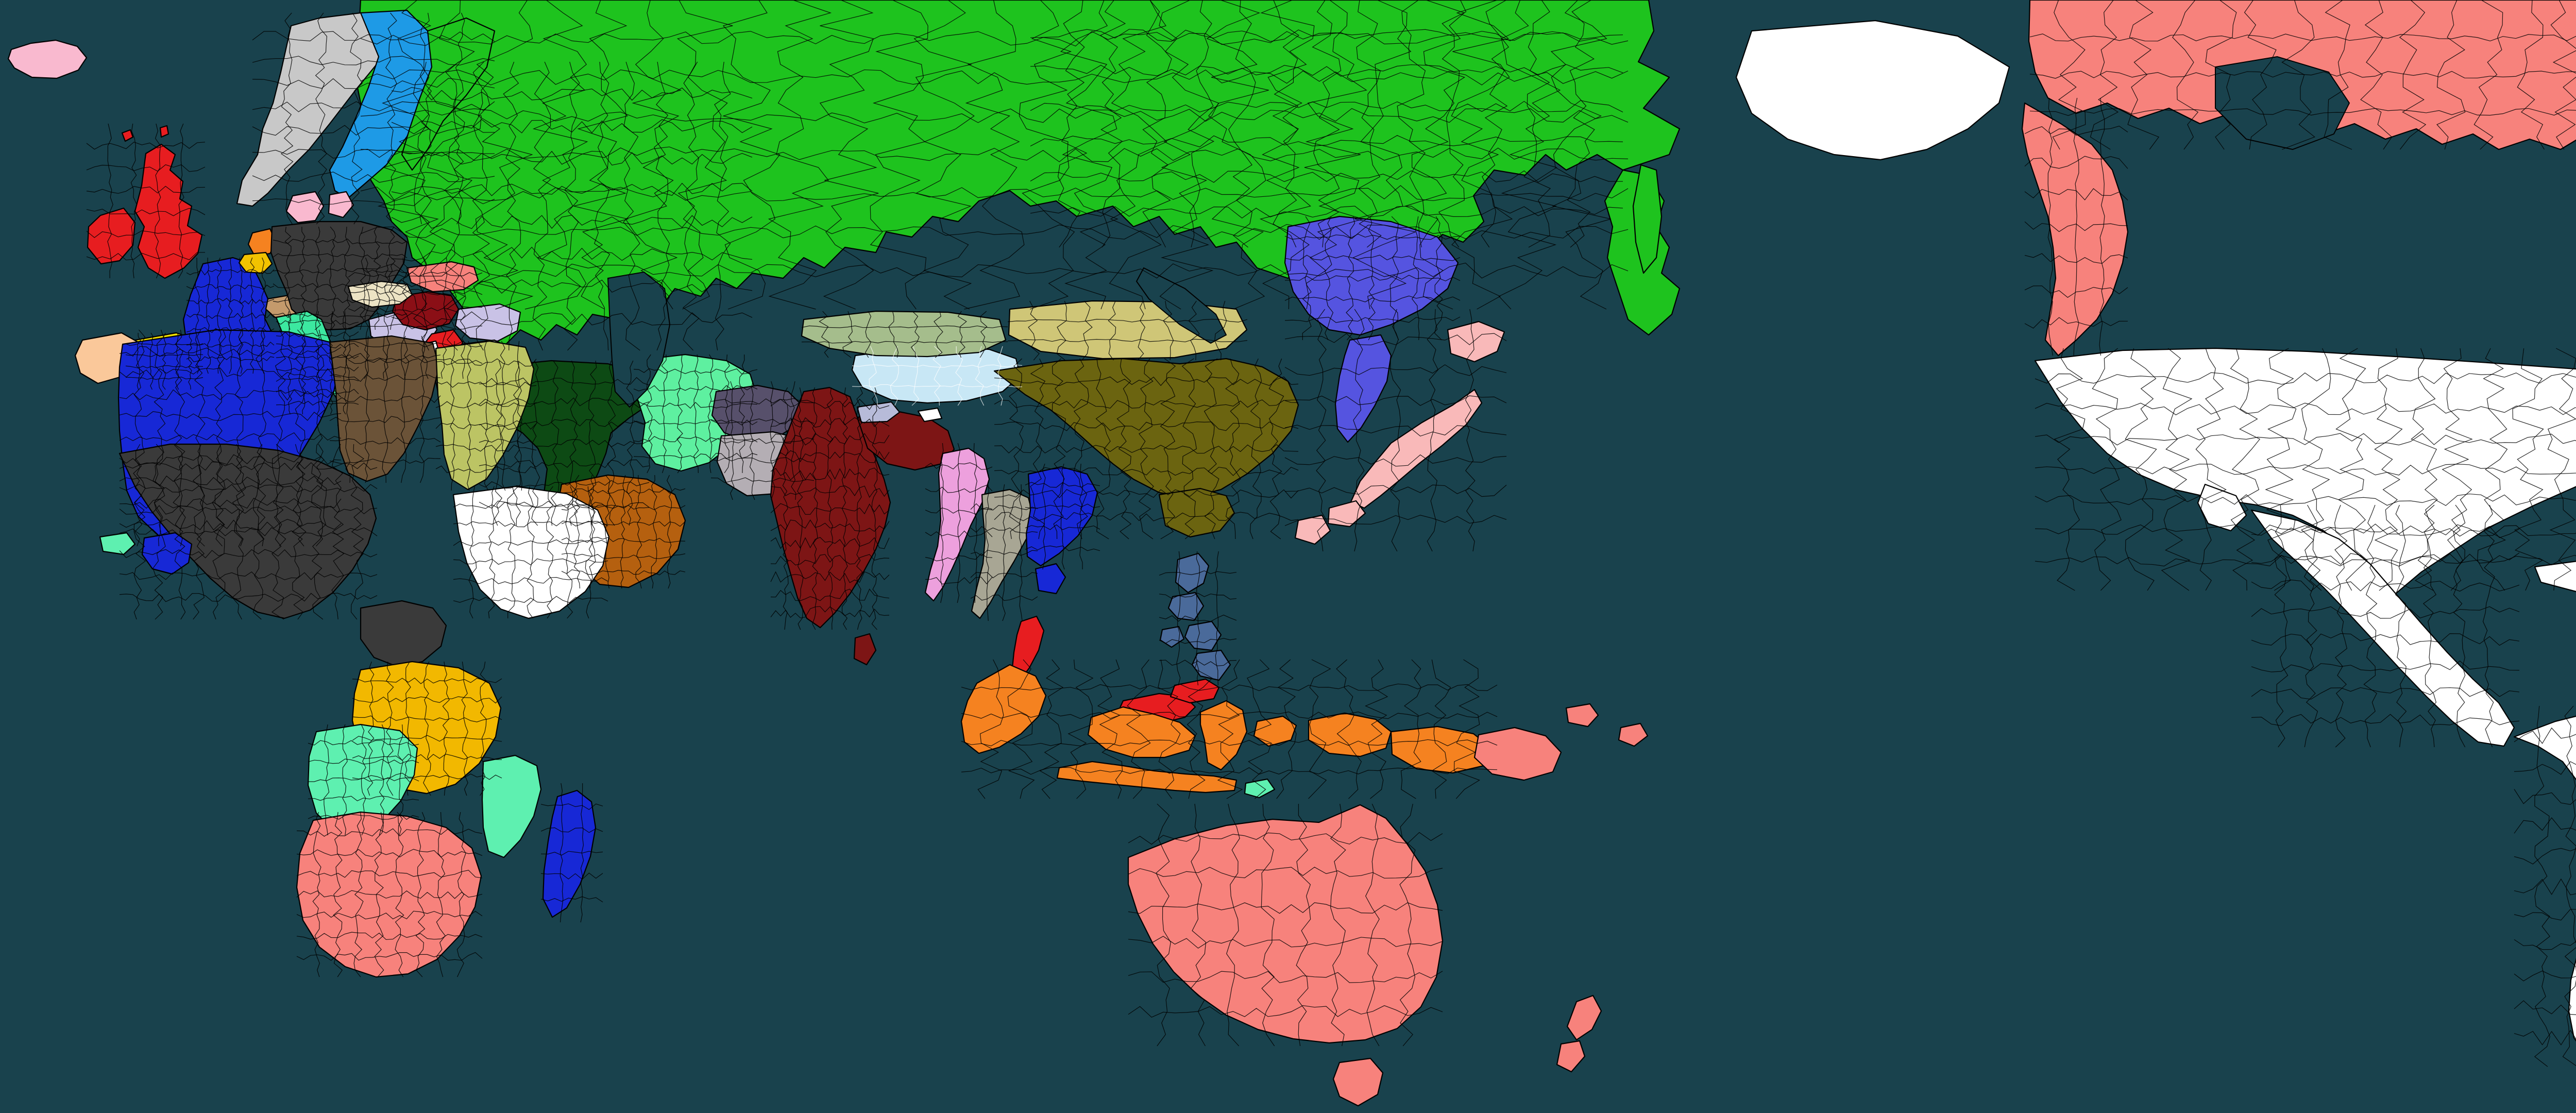 Image resolution: width=2576 pixels, height=1113 pixels. Describe the element at coordinates (2075, 229) in the screenshot. I see `territory-canada` at that location.